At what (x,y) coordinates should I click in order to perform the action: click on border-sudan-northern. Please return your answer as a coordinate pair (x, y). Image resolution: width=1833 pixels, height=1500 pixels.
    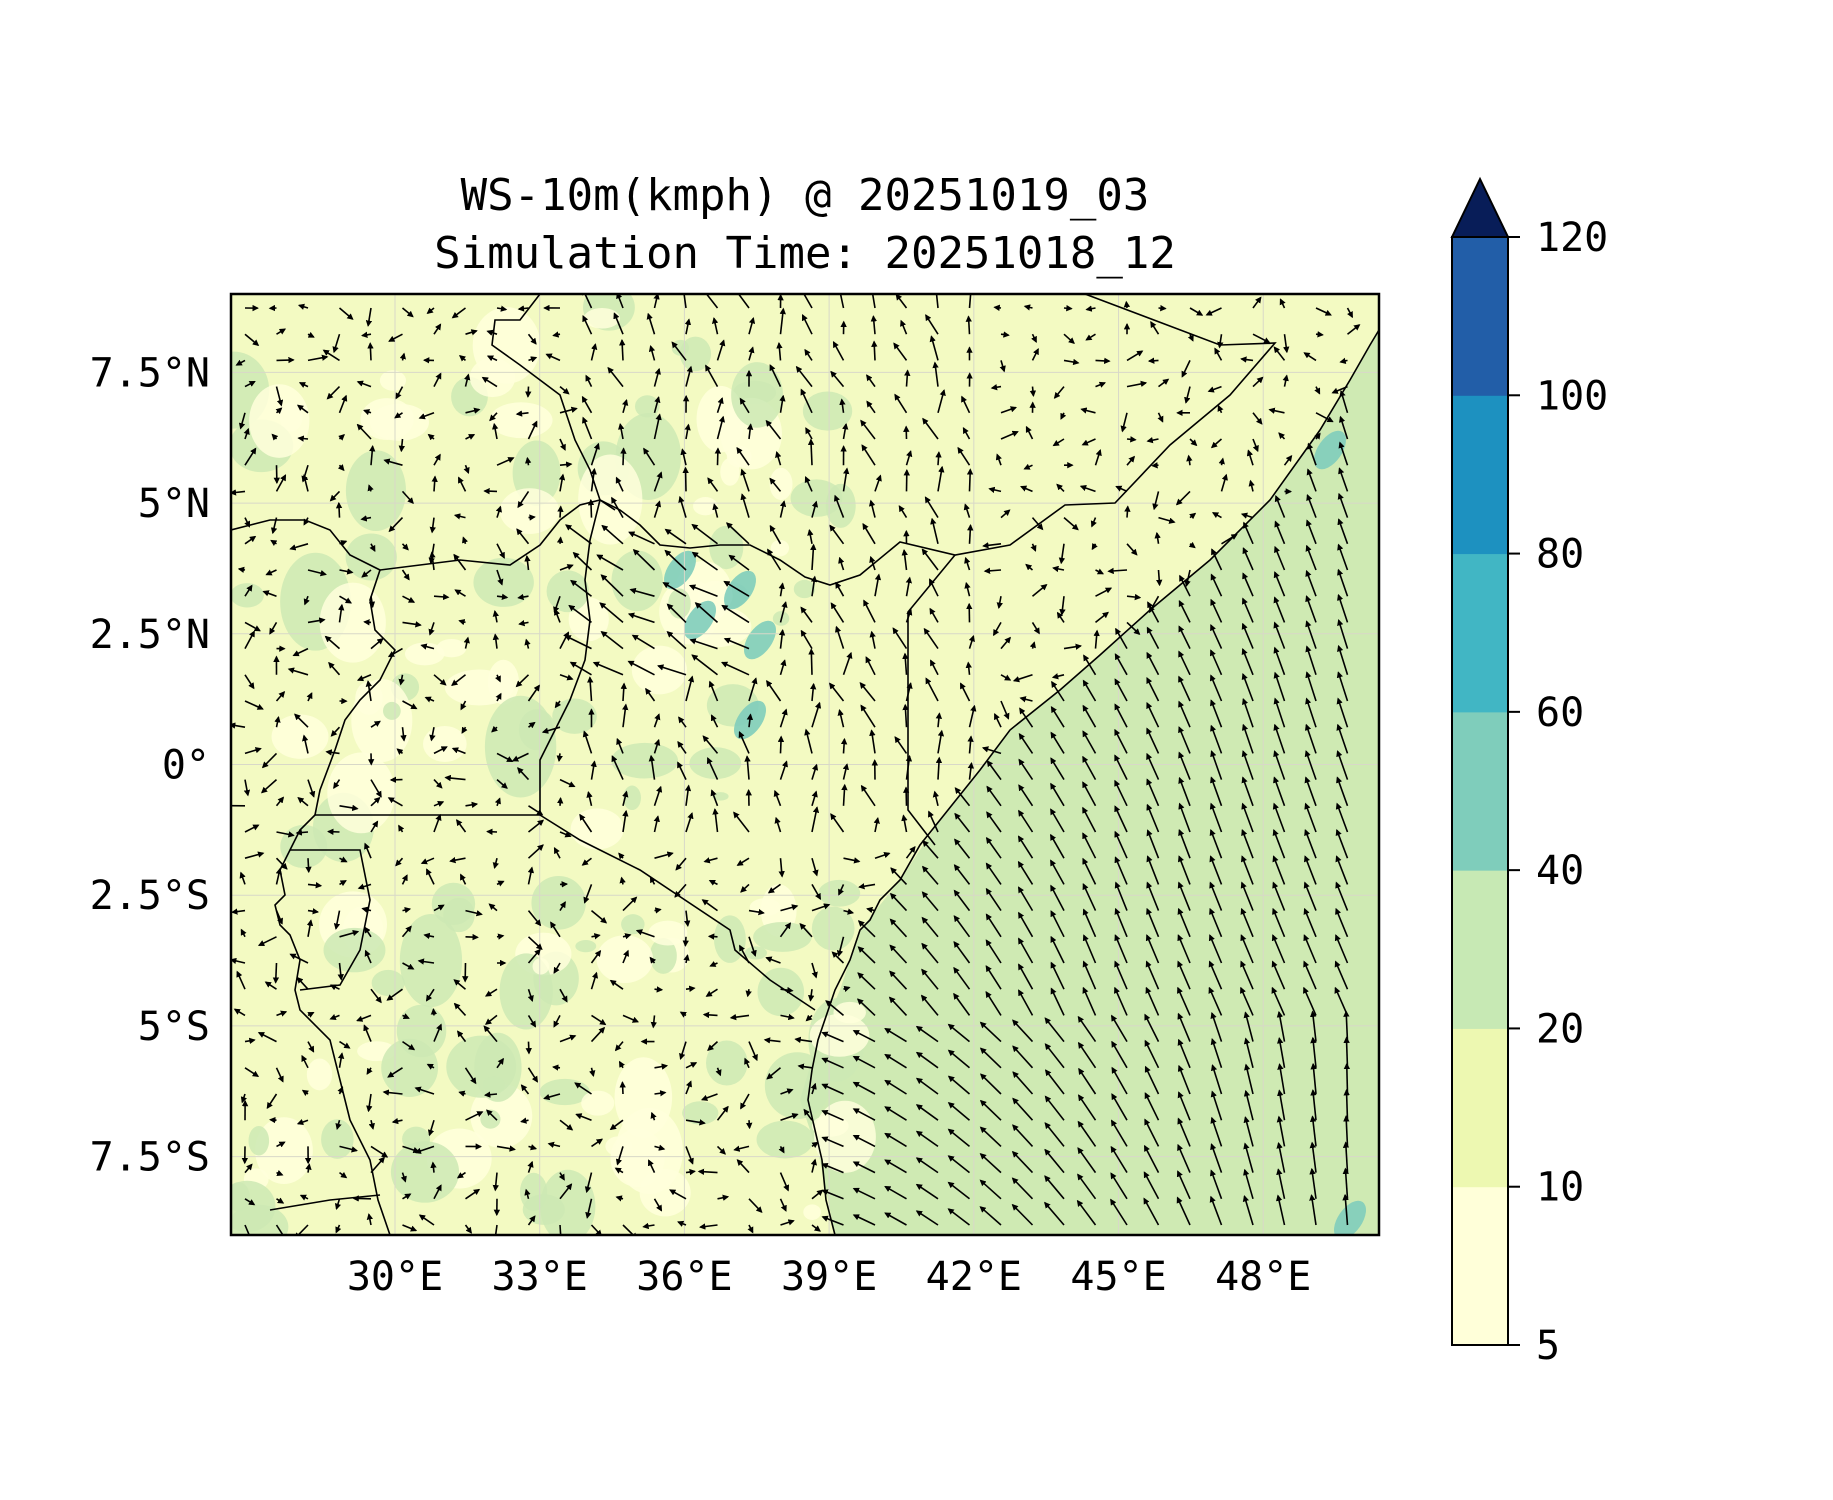
    Looking at the image, I should click on (546, 397).